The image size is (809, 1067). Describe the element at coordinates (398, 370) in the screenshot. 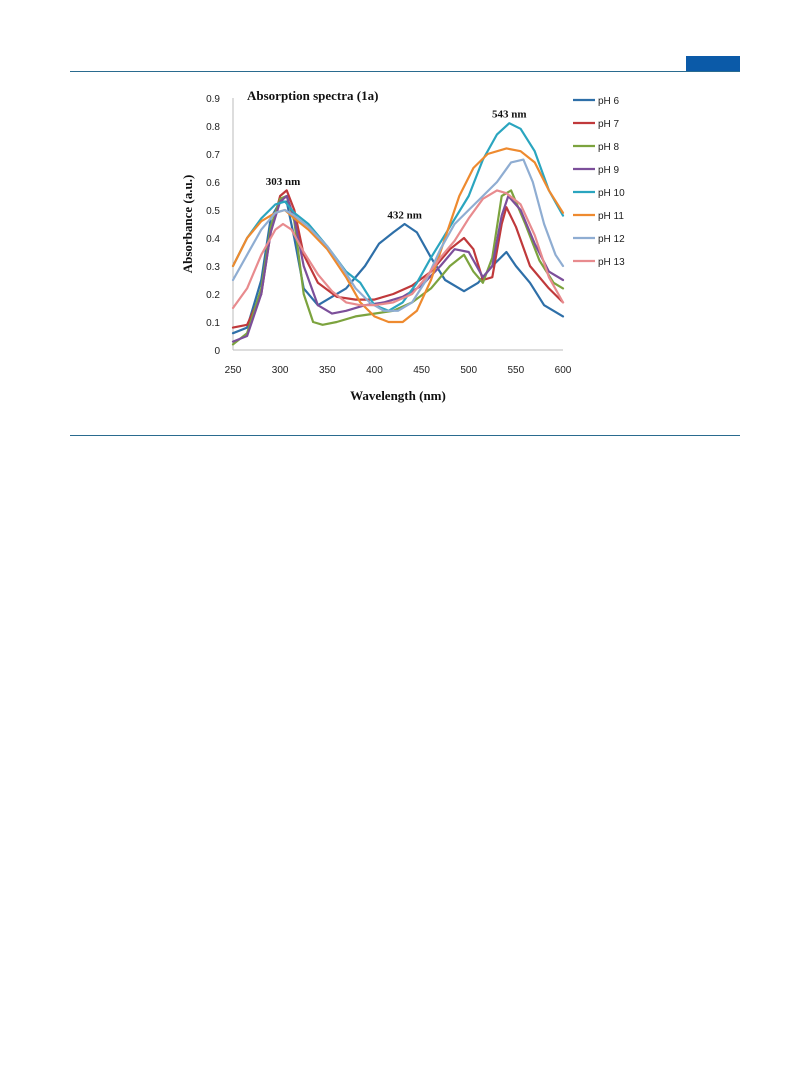

I see `x-axis-ticks: 250 300 350 400 450 500 550 600` at that location.